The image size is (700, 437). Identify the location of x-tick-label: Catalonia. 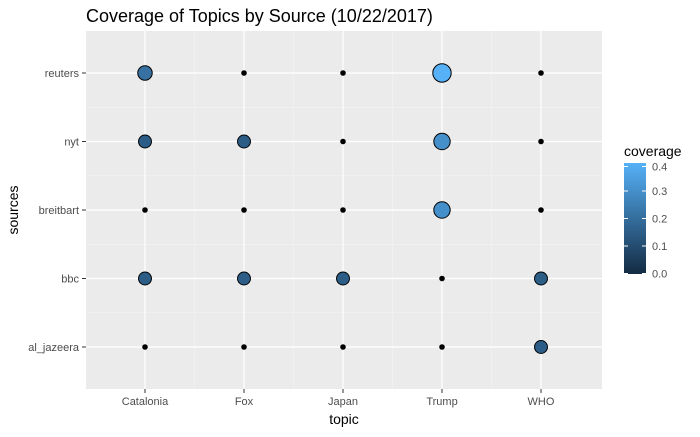
(145, 402).